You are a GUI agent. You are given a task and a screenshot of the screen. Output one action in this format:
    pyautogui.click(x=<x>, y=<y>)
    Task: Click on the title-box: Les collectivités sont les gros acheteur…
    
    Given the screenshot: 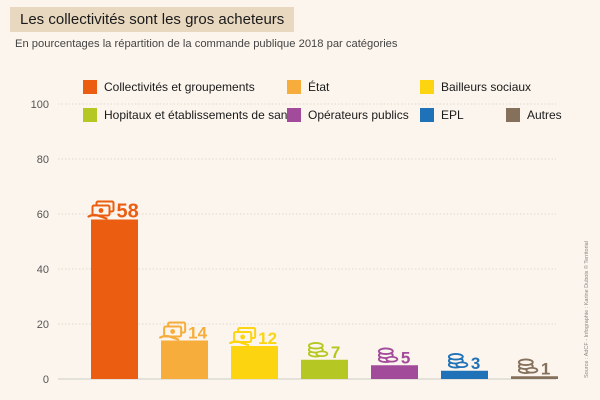 What is the action you would take?
    pyautogui.click(x=152, y=19)
    